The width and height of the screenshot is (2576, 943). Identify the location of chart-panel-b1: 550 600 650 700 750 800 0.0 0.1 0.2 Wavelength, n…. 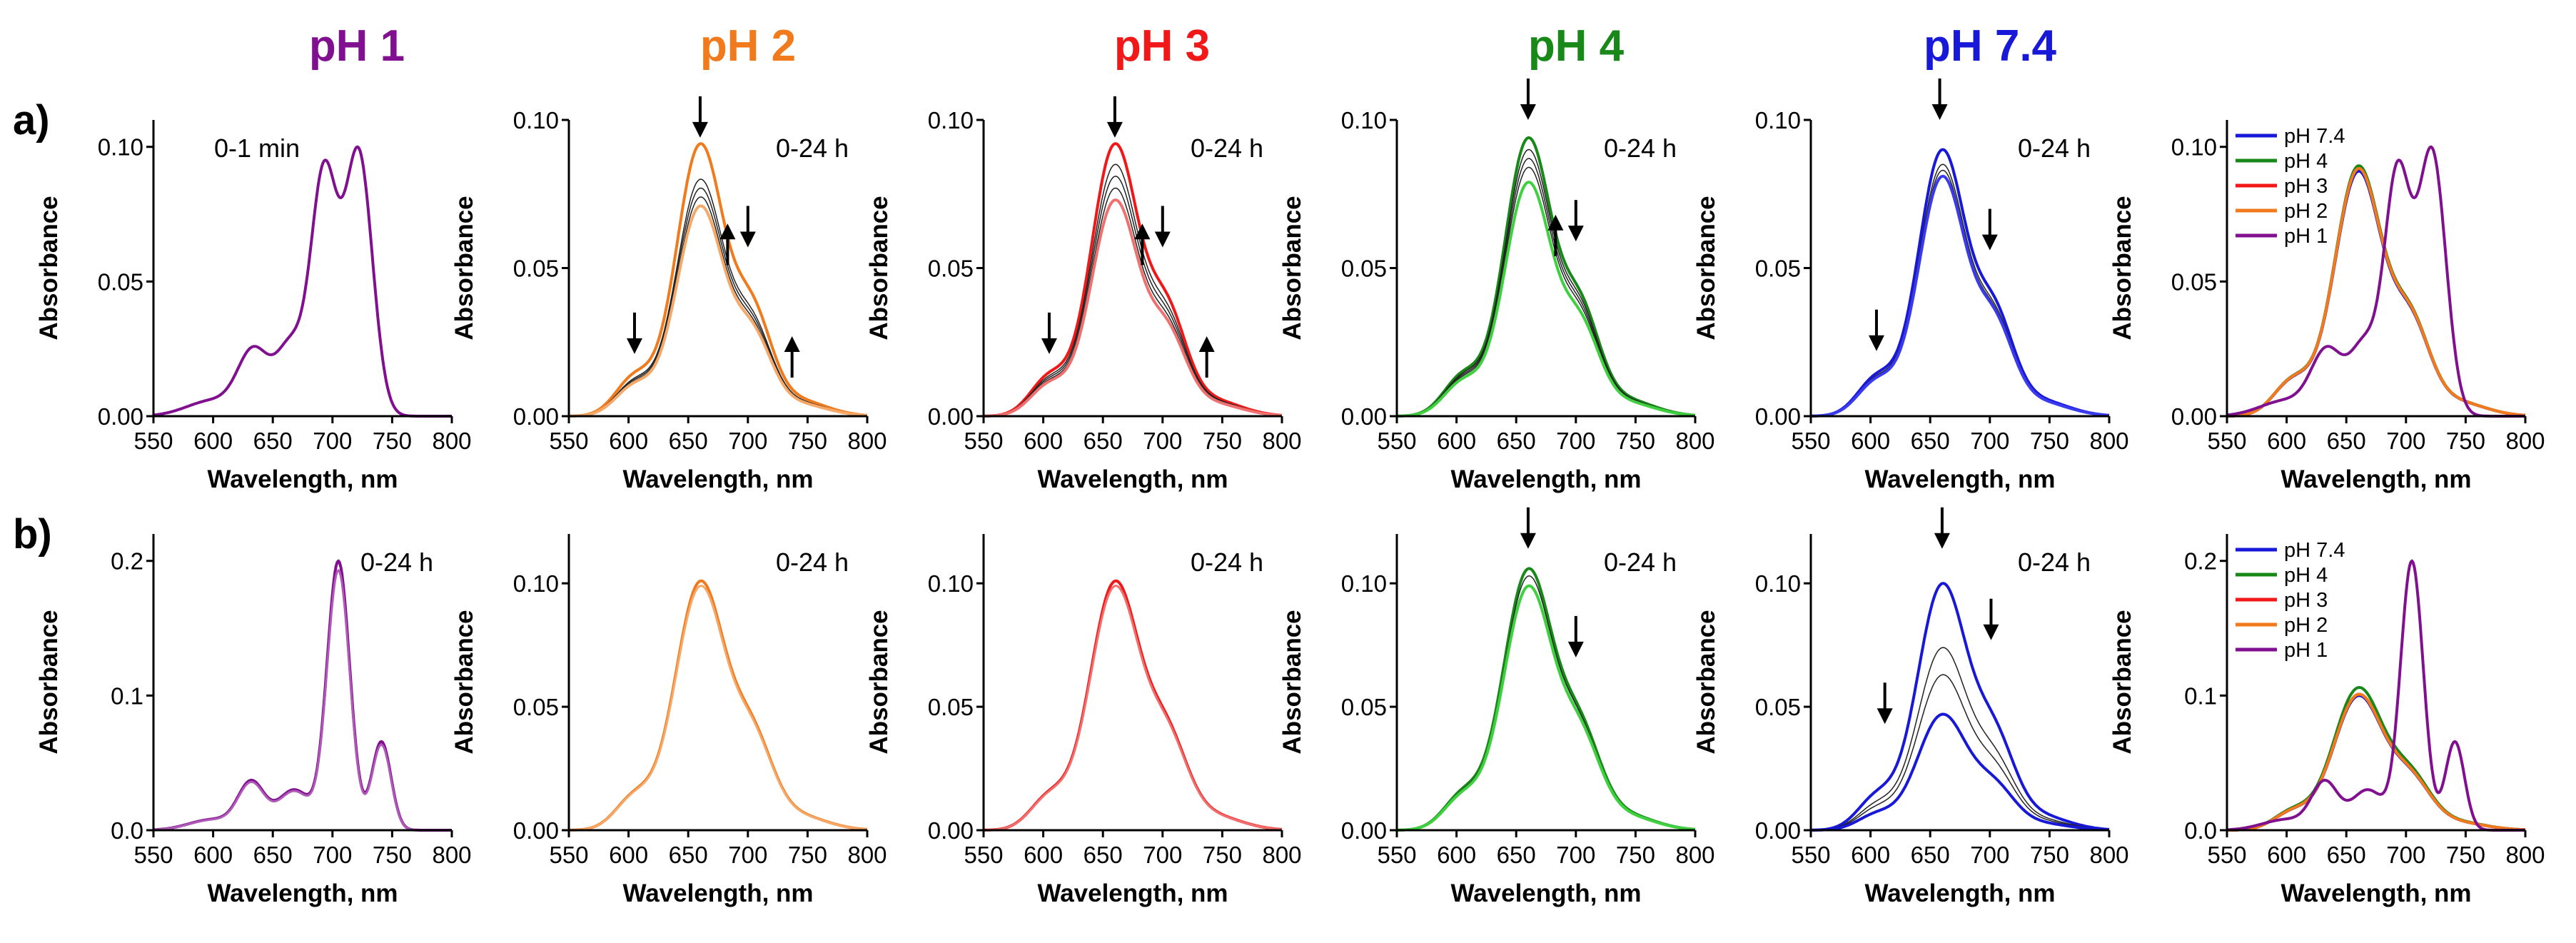
(253, 720).